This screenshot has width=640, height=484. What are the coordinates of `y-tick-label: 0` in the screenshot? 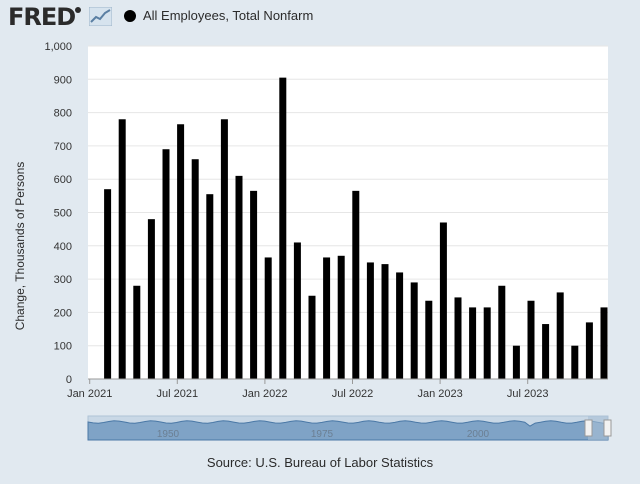 It's located at (69, 380).